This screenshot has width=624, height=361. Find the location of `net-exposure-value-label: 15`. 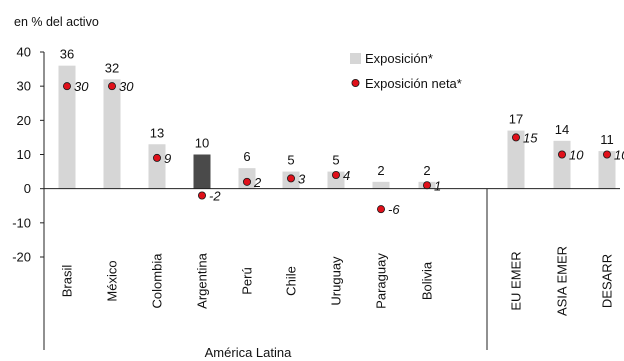

net-exposure-value-label: 15 is located at coordinates (530, 137).